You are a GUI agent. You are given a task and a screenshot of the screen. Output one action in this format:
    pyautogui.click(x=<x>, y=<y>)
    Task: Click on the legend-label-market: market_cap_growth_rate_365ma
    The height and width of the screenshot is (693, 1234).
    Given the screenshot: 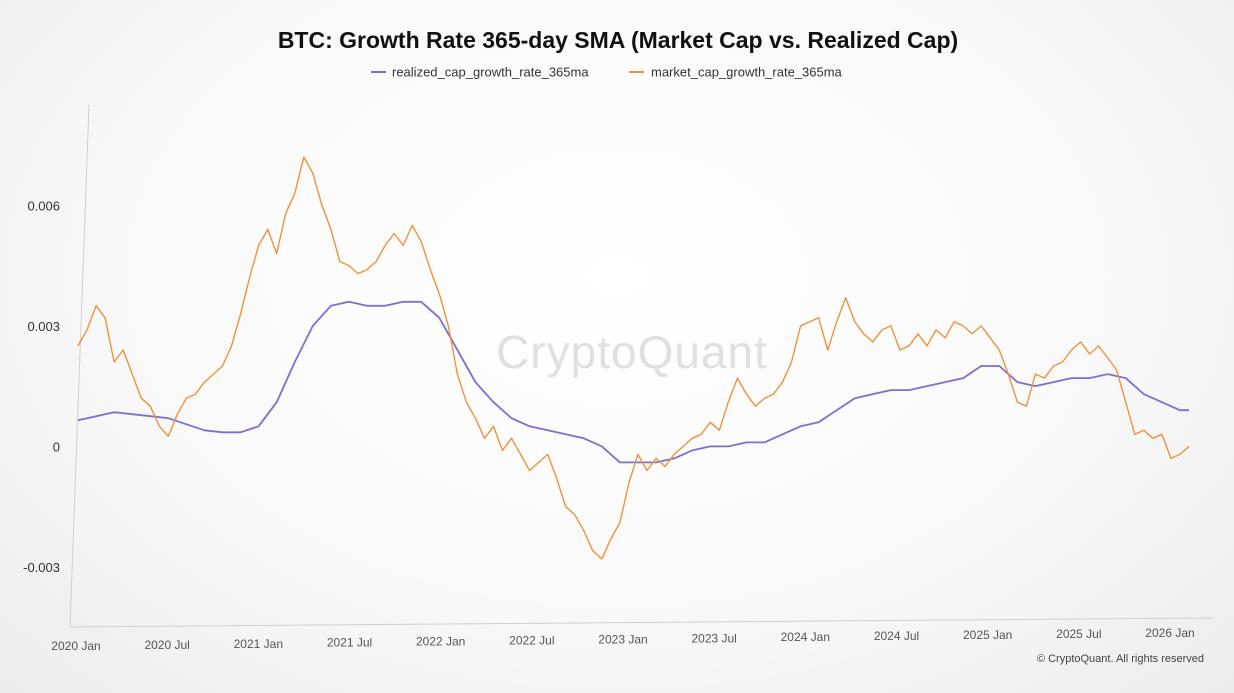 What is the action you would take?
    pyautogui.click(x=747, y=72)
    